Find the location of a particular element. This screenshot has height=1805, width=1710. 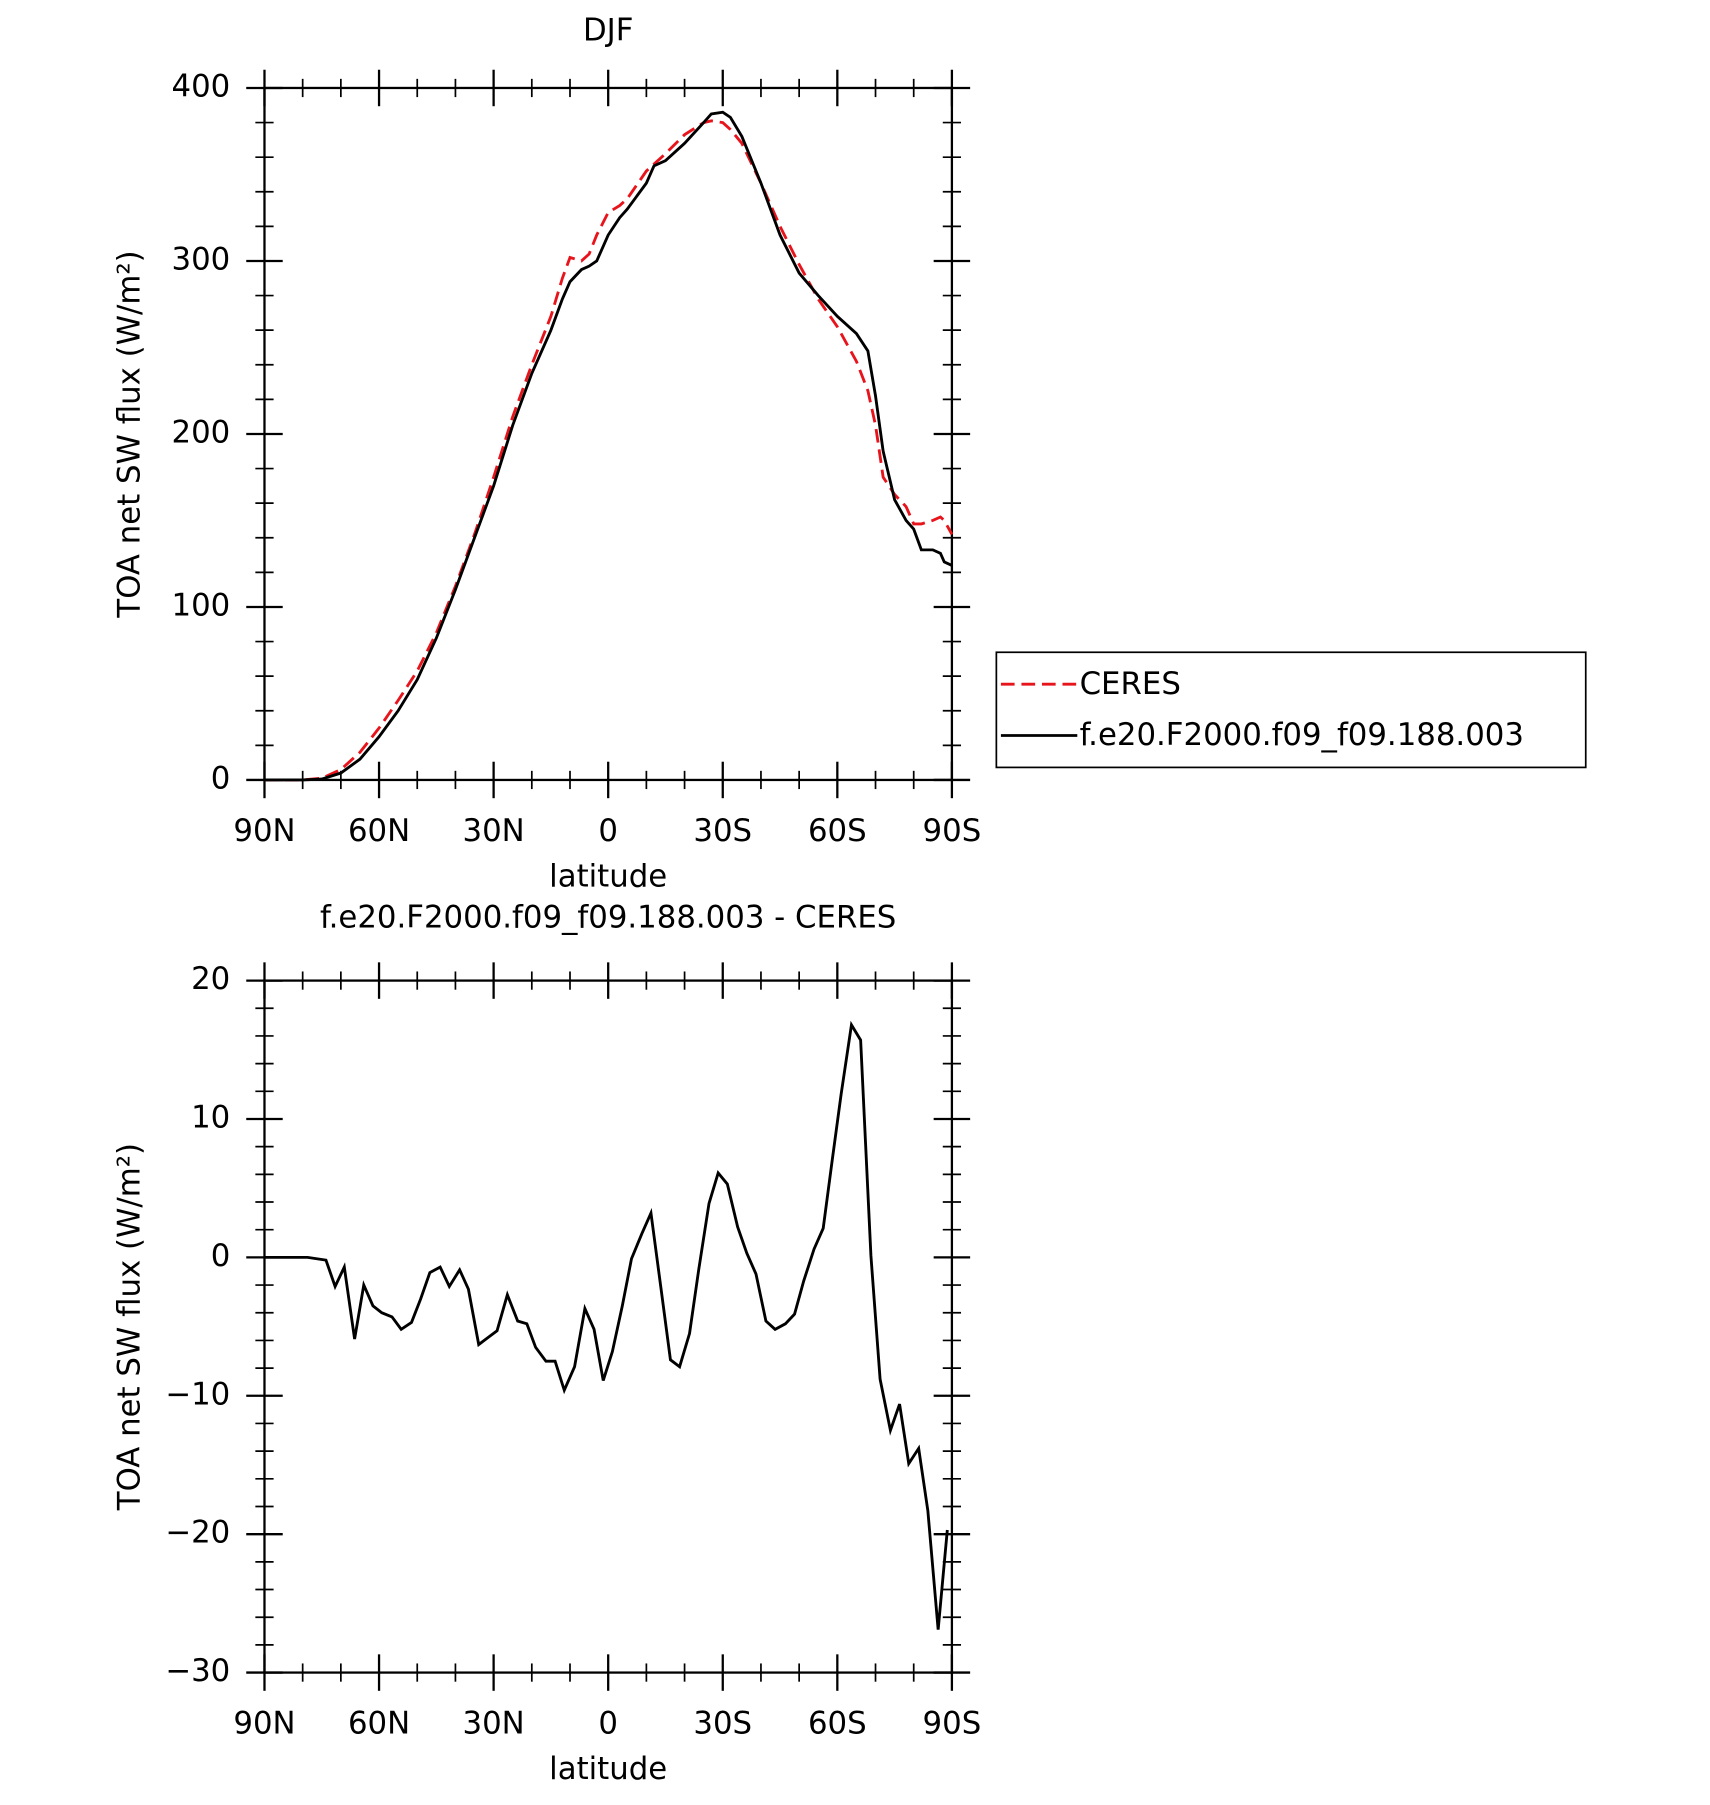

chart-title: DJF is located at coordinates (608, 31).